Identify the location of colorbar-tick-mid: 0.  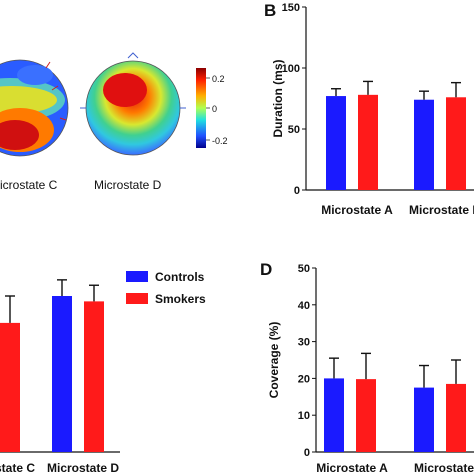
(214, 109).